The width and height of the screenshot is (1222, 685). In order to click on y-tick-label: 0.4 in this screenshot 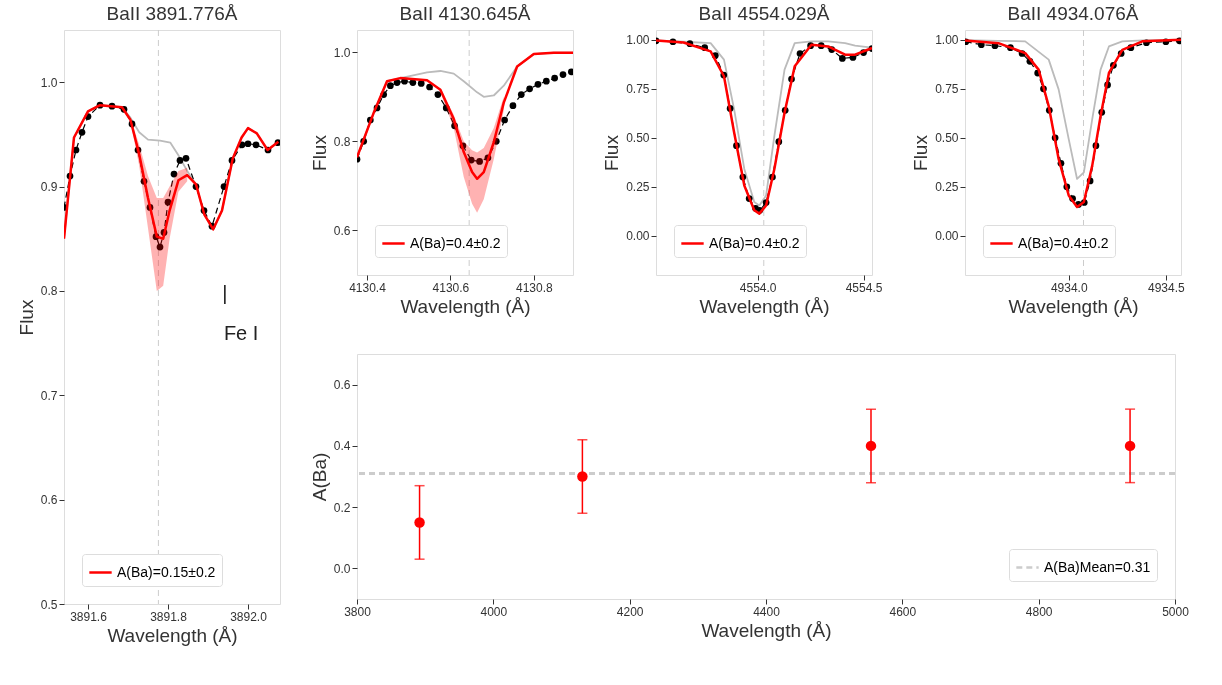, I will do `click(342, 446)`.